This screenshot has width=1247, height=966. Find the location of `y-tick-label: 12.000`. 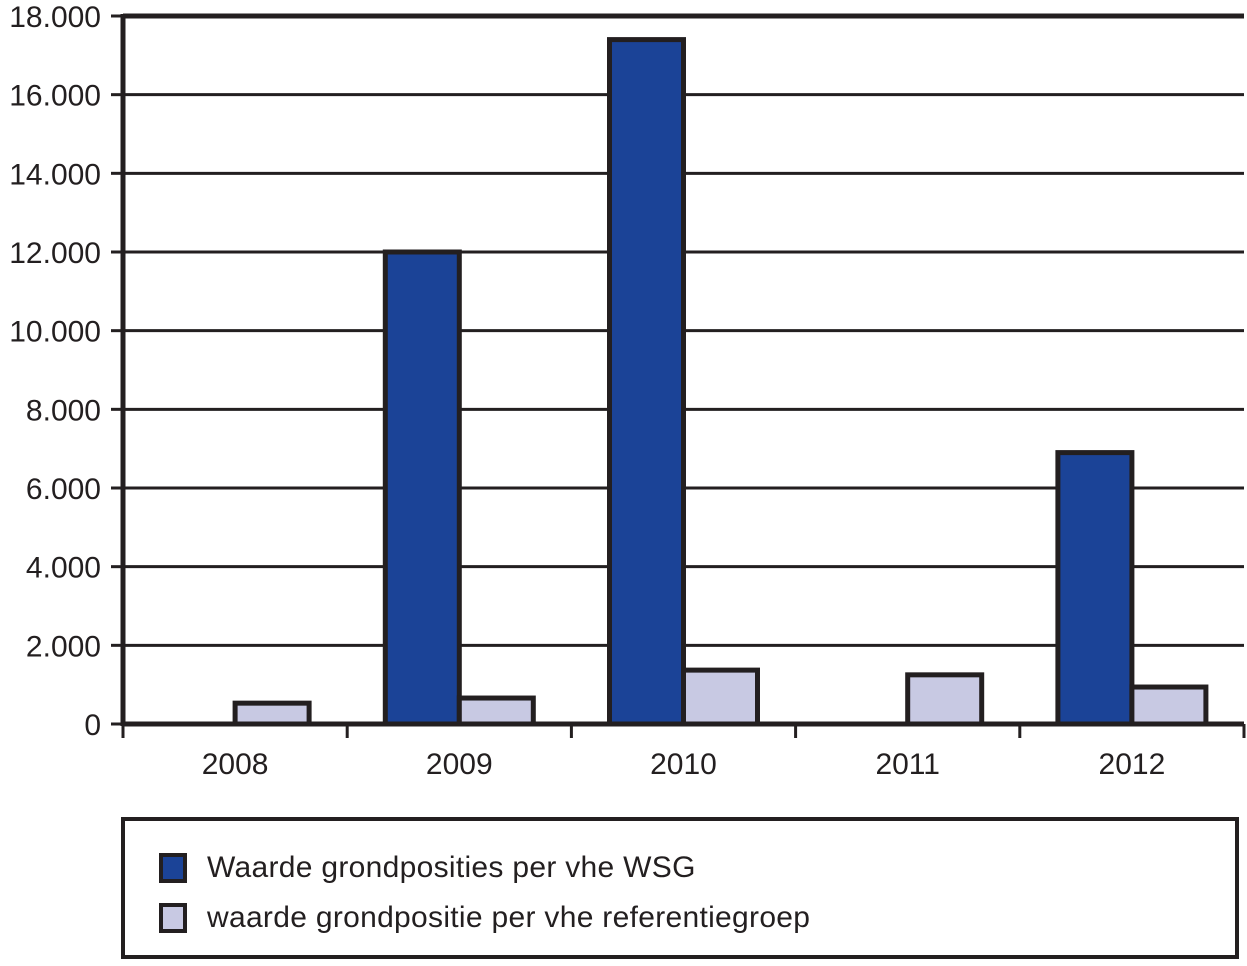

y-tick-label: 12.000 is located at coordinates (55, 253).